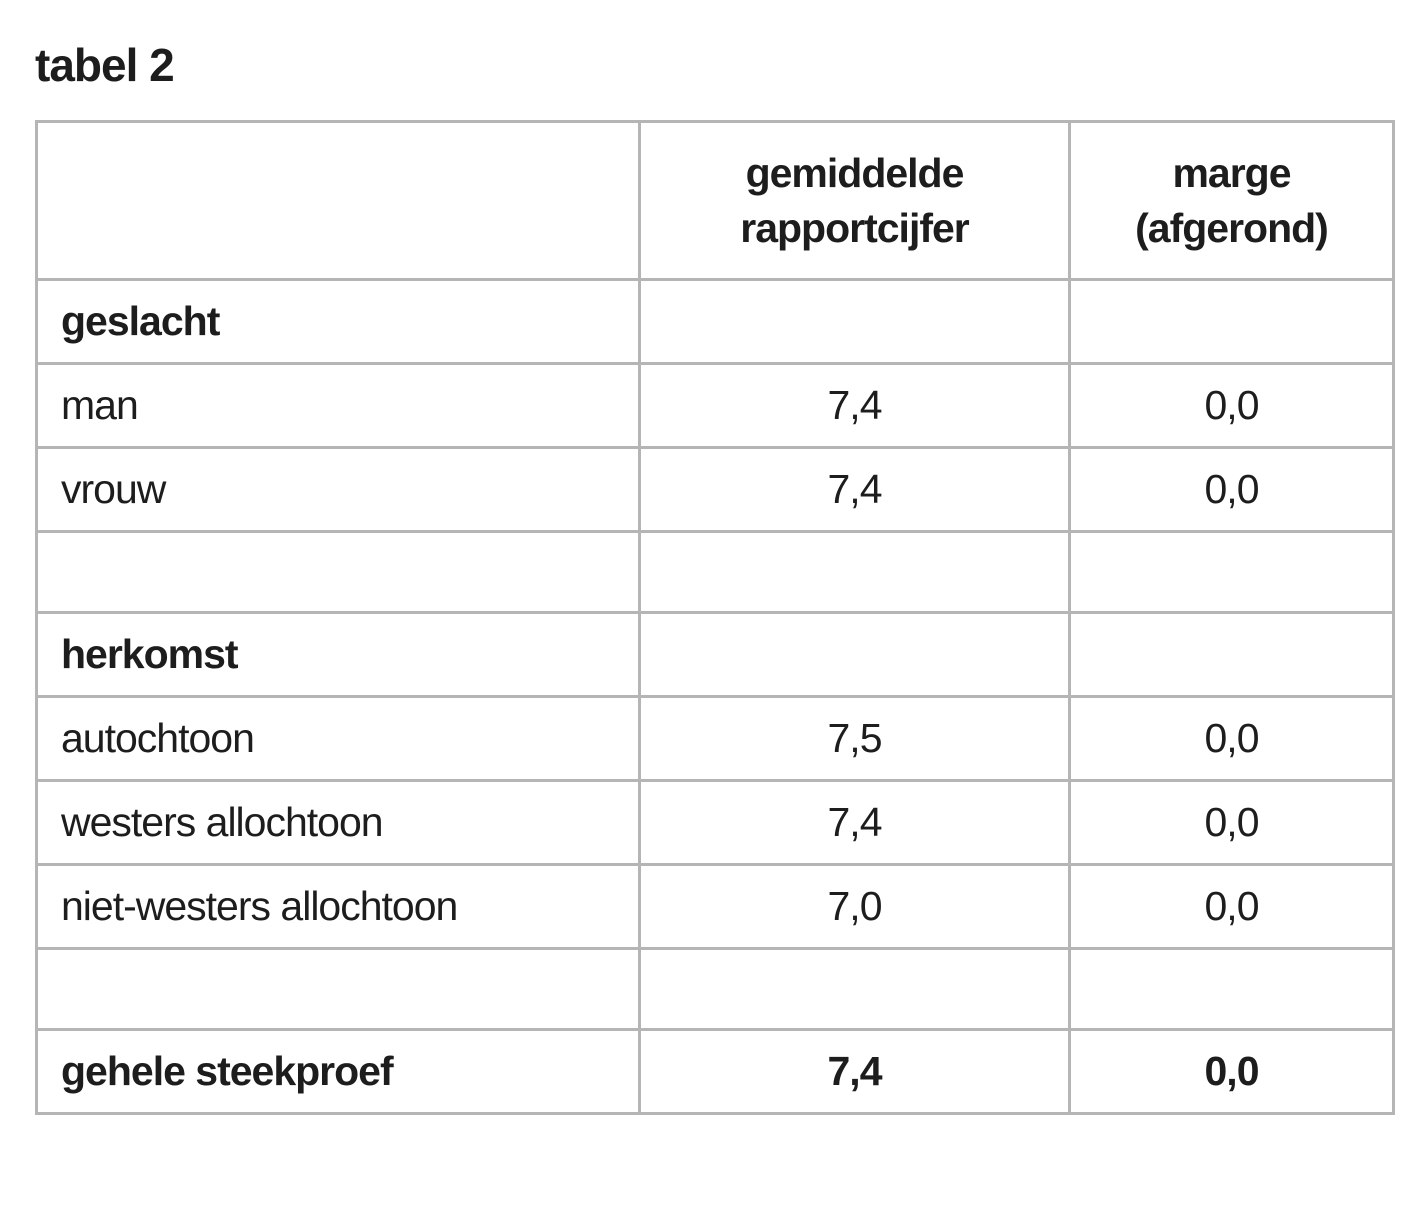  What do you see at coordinates (338, 906) in the screenshot?
I see `row-label: niet-westers allochtoon` at bounding box center [338, 906].